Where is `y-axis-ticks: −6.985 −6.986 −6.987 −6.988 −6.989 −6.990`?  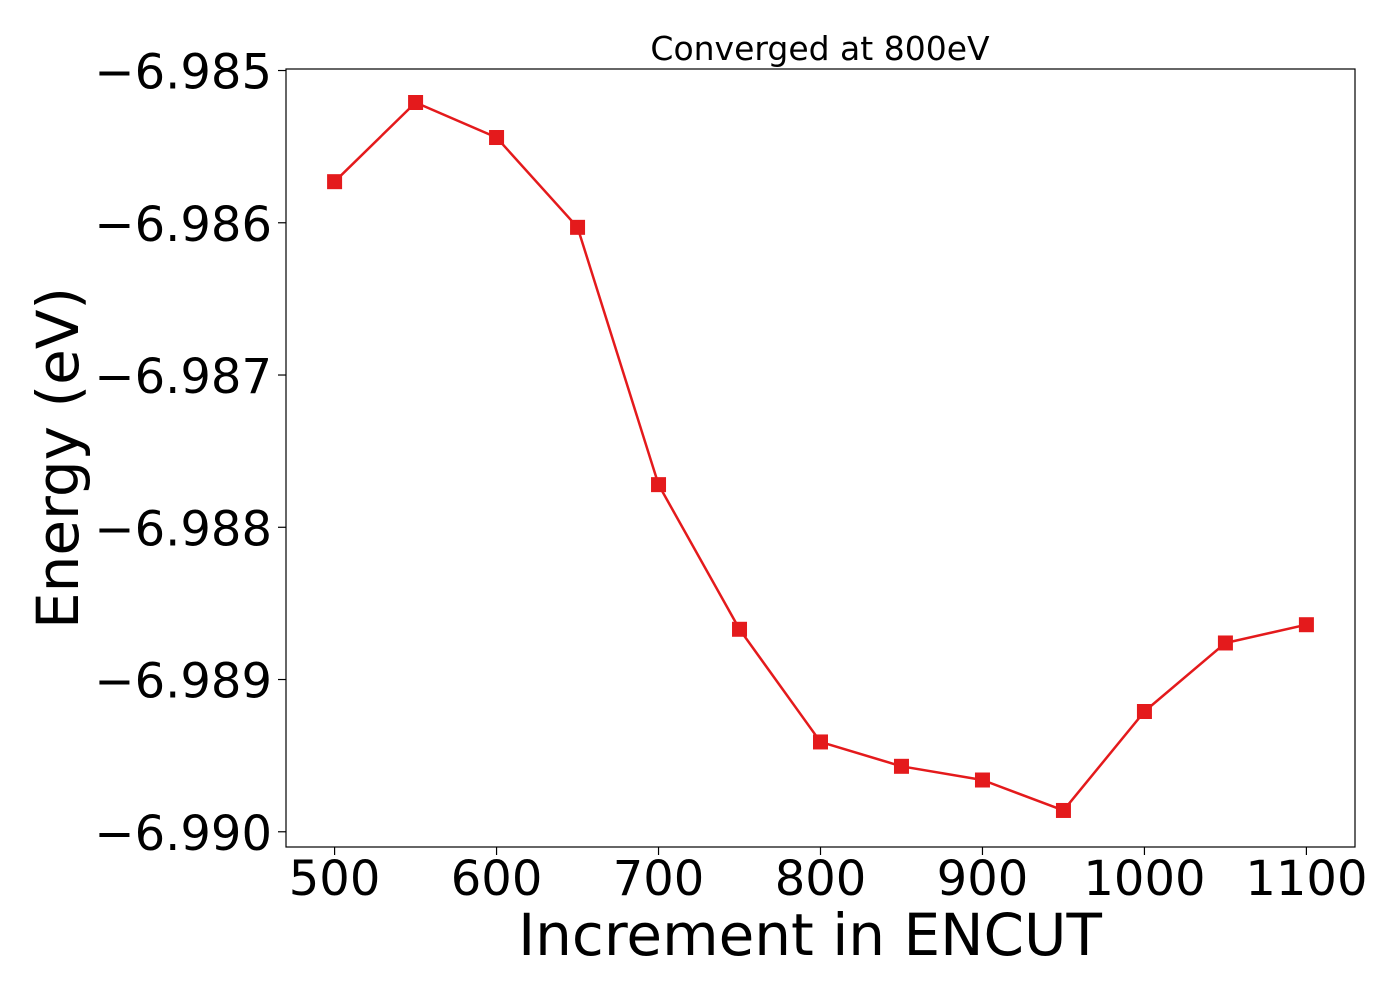 y-axis-ticks: −6.985 −6.986 −6.987 −6.988 −6.989 −6.990 is located at coordinates (190, 453).